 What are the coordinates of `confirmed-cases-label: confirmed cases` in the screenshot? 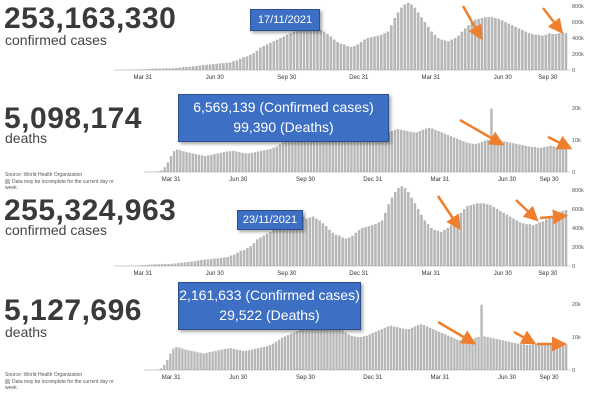 It's located at (56, 230).